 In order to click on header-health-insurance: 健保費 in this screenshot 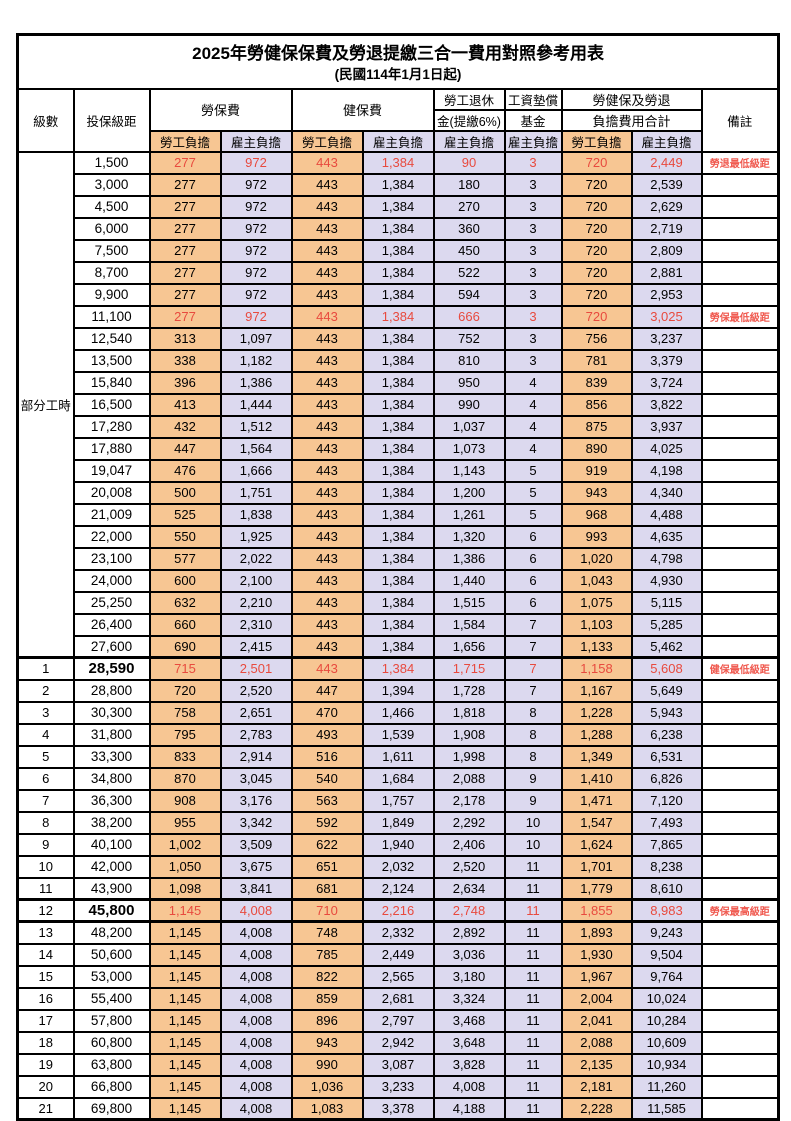, I will do `click(362, 109)`.